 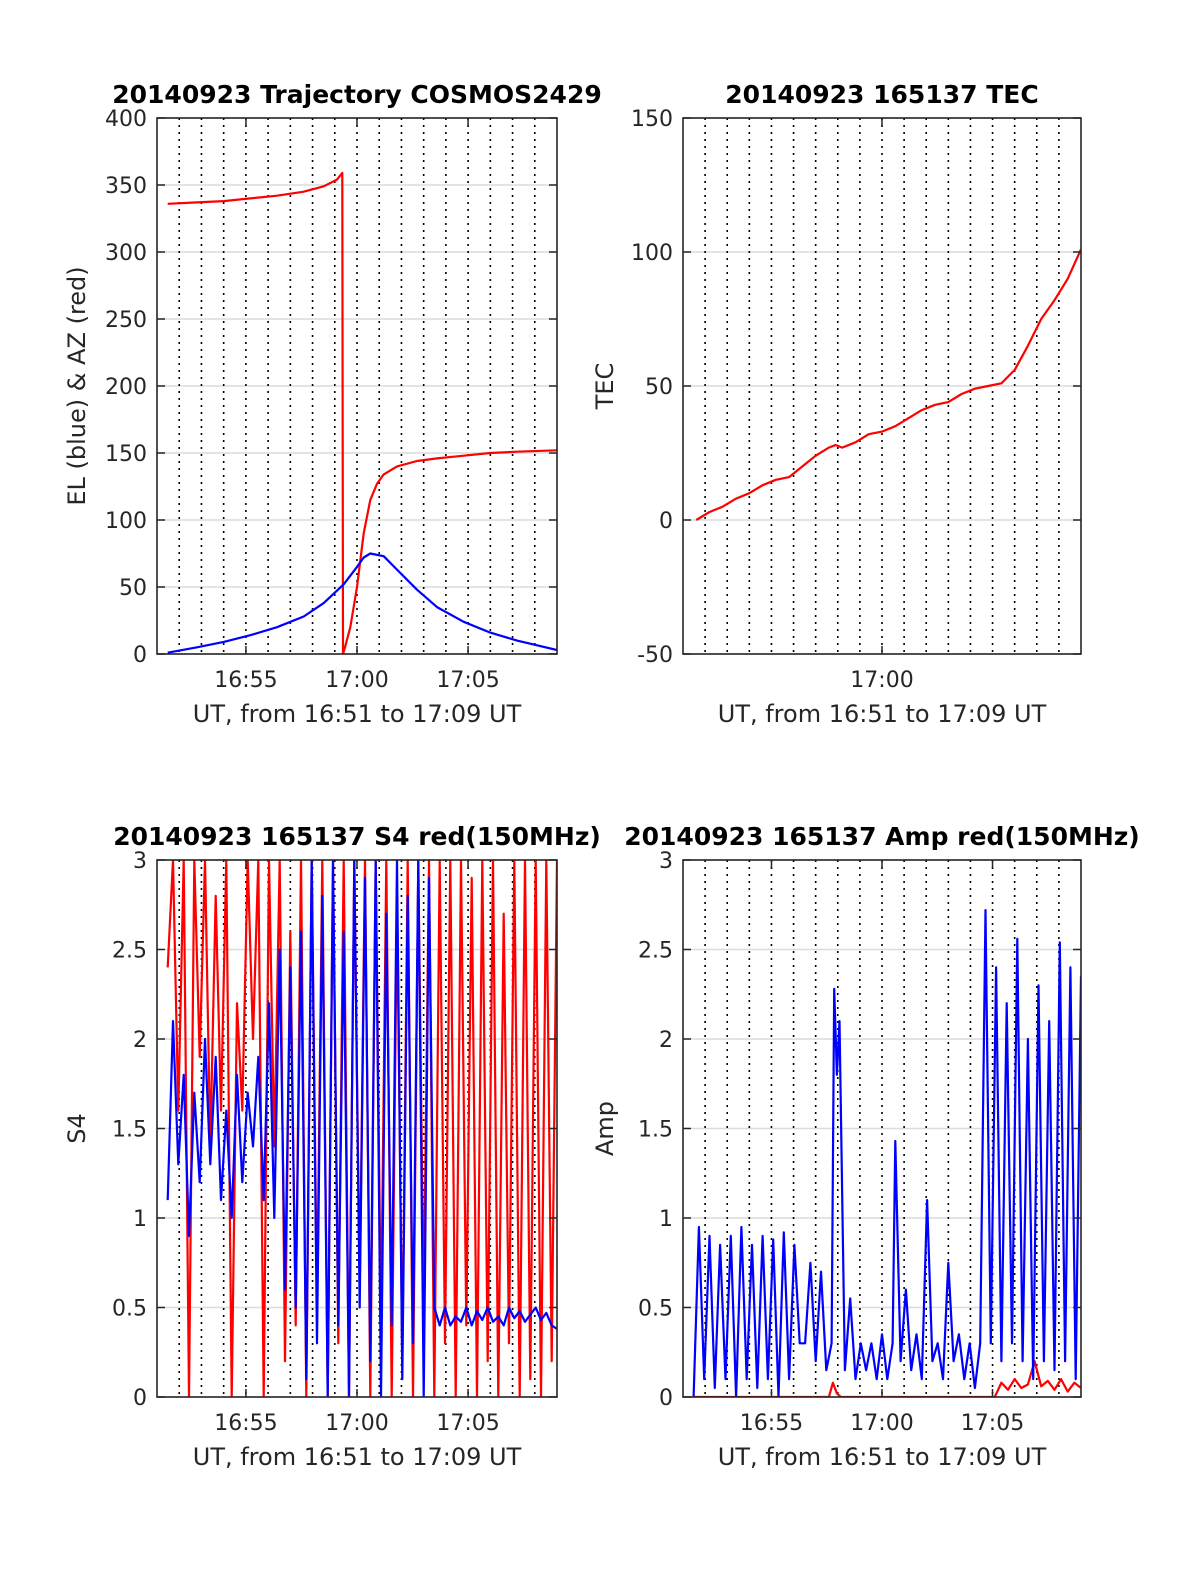 I want to click on chart-title: 20140923 165137 S4 red(150MHz), so click(x=357, y=836).